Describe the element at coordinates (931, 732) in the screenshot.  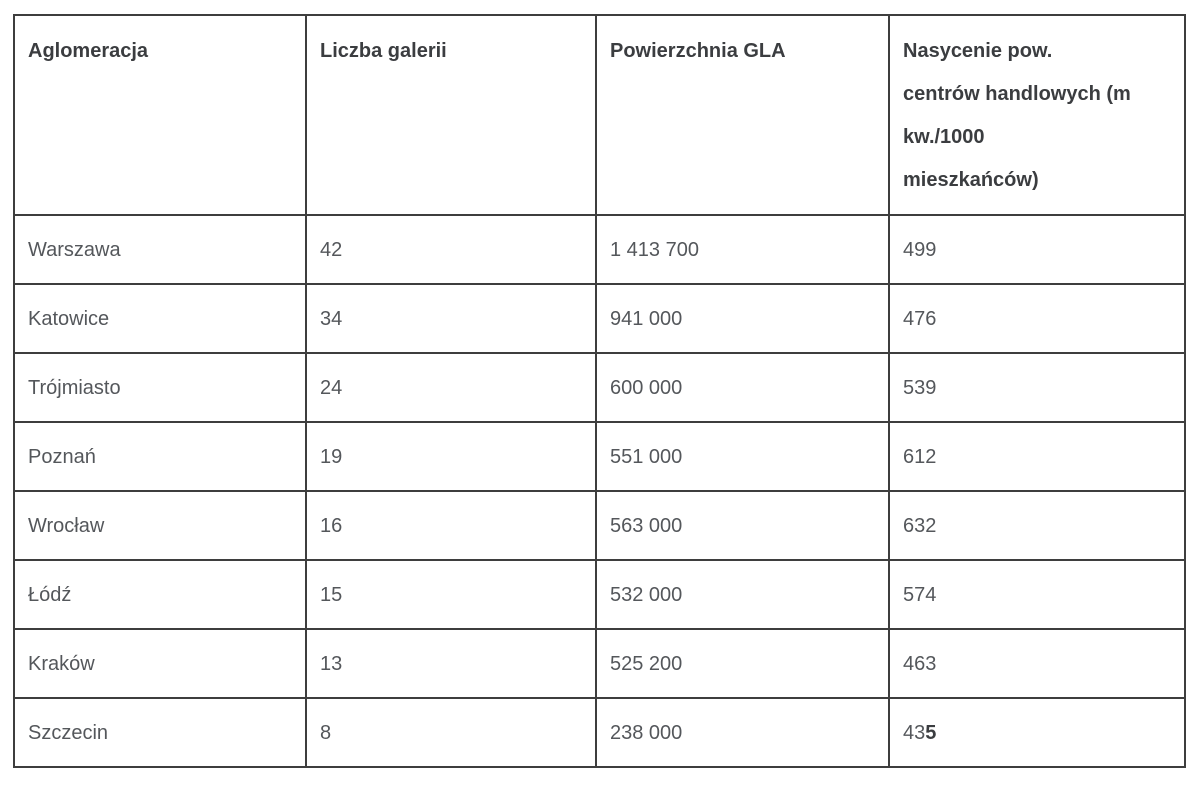
I see `nasycenie-value-bold: 5` at that location.